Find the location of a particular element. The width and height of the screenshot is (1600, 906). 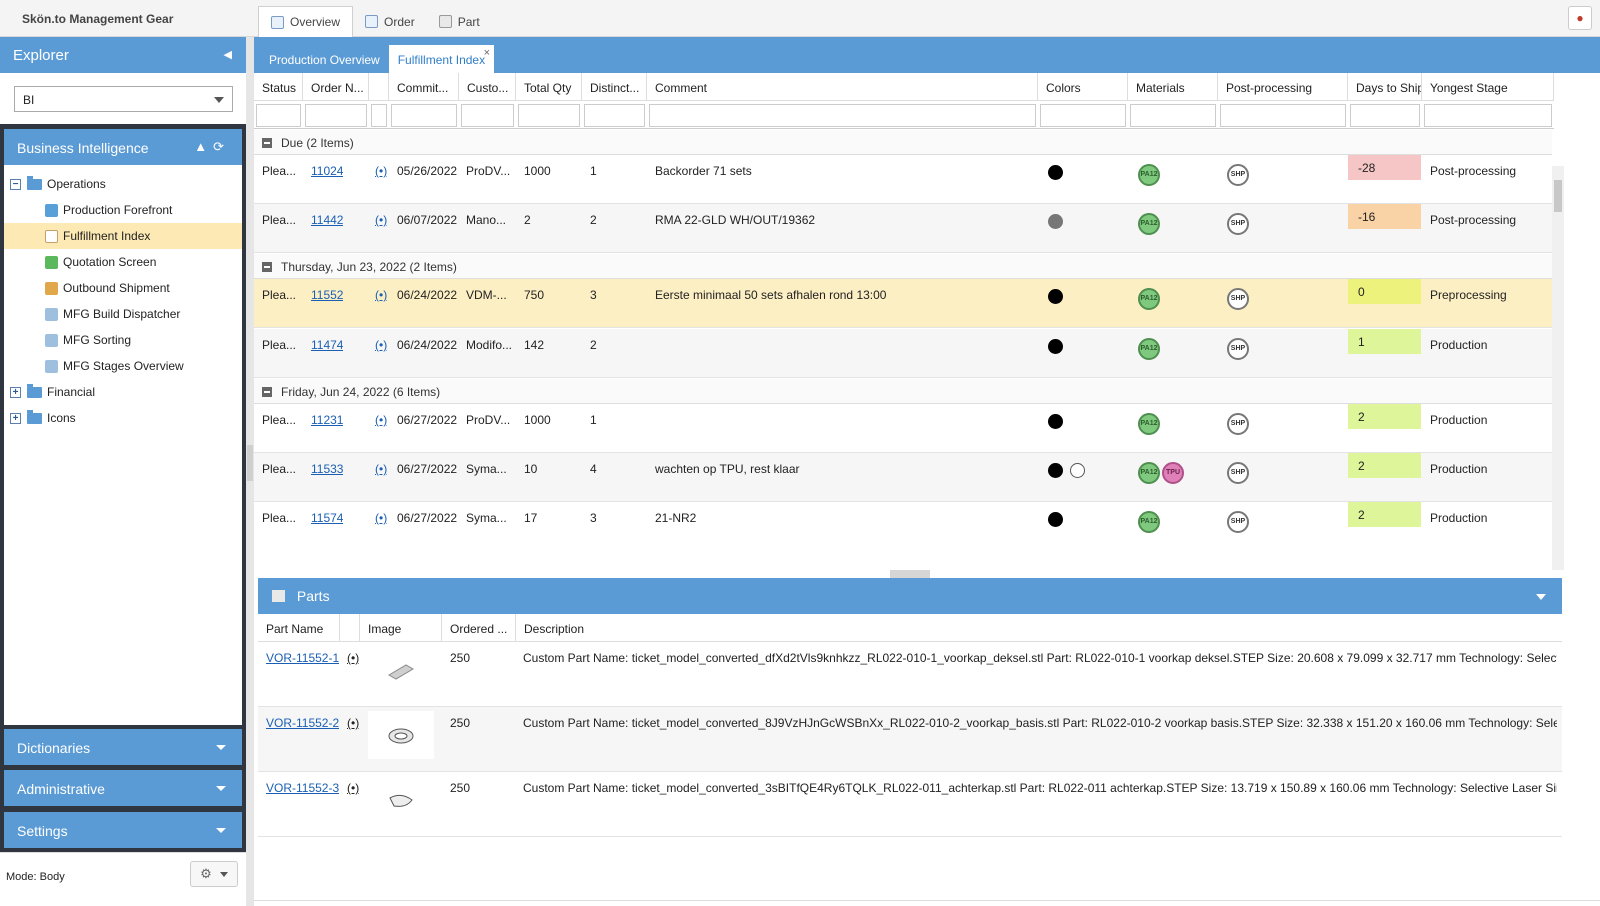

order-number: 11231 is located at coordinates (327, 420).